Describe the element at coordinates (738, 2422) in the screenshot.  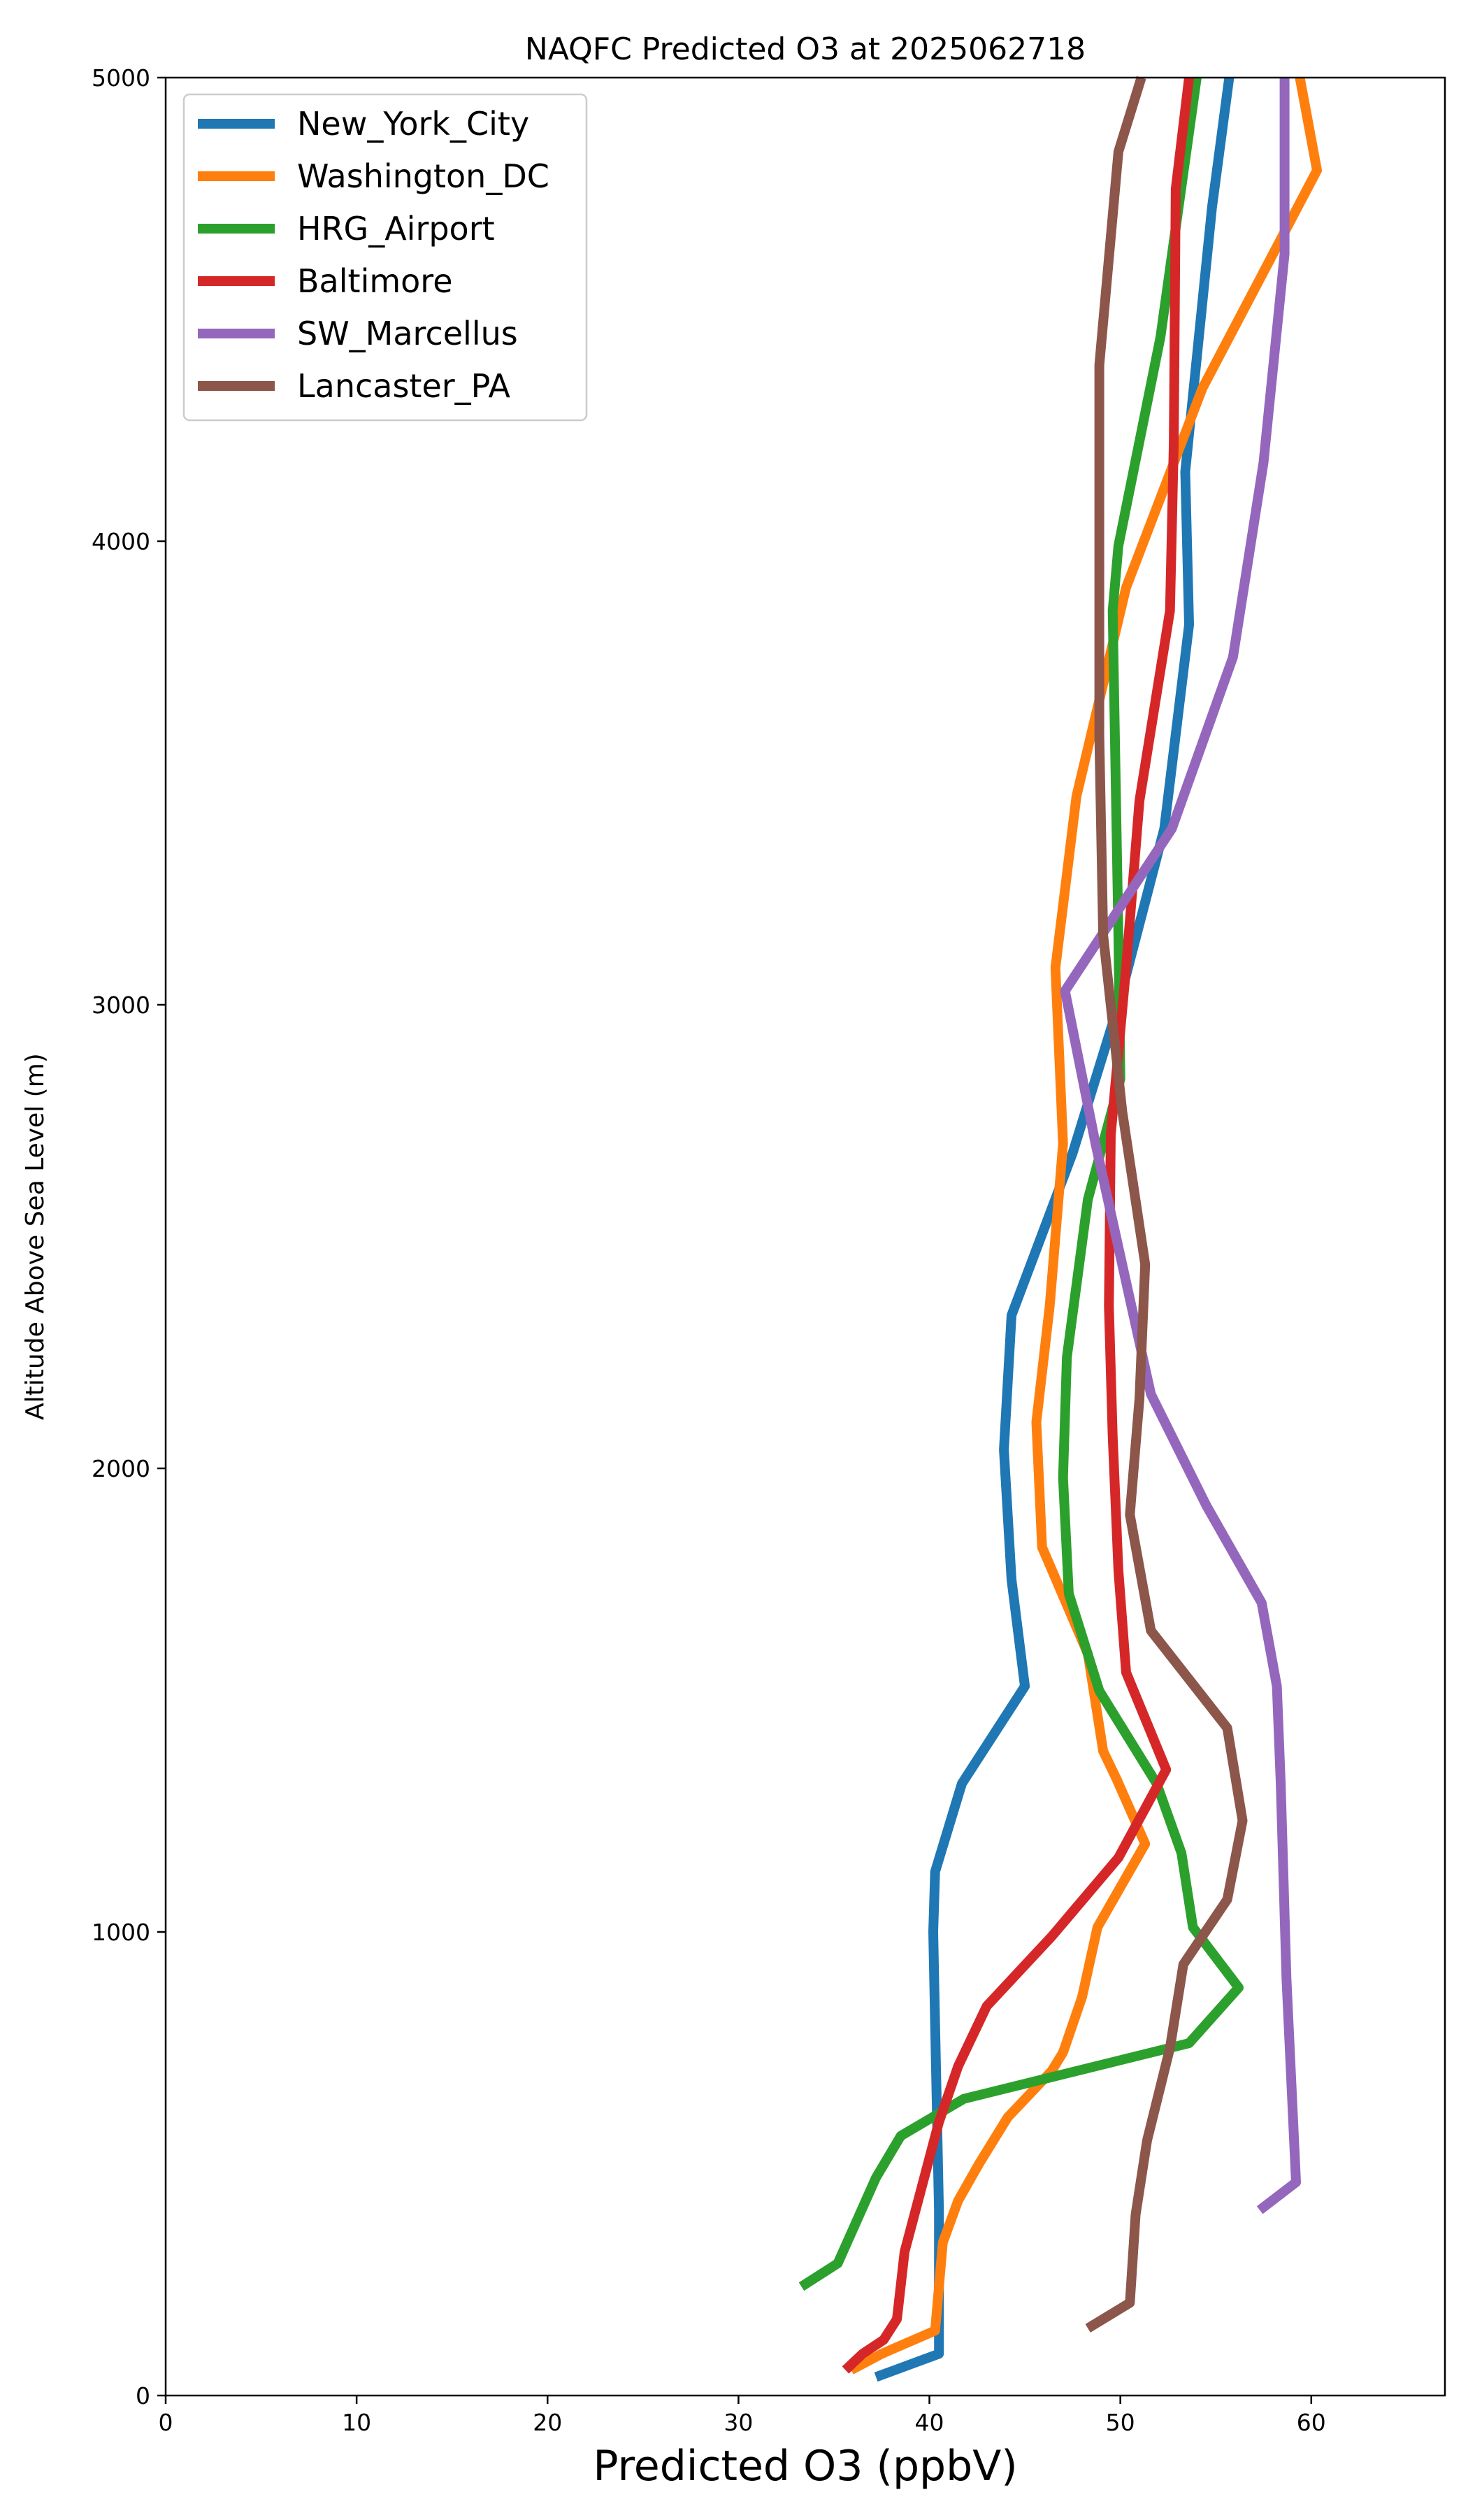
I see `x-tick-label: 30` at that location.